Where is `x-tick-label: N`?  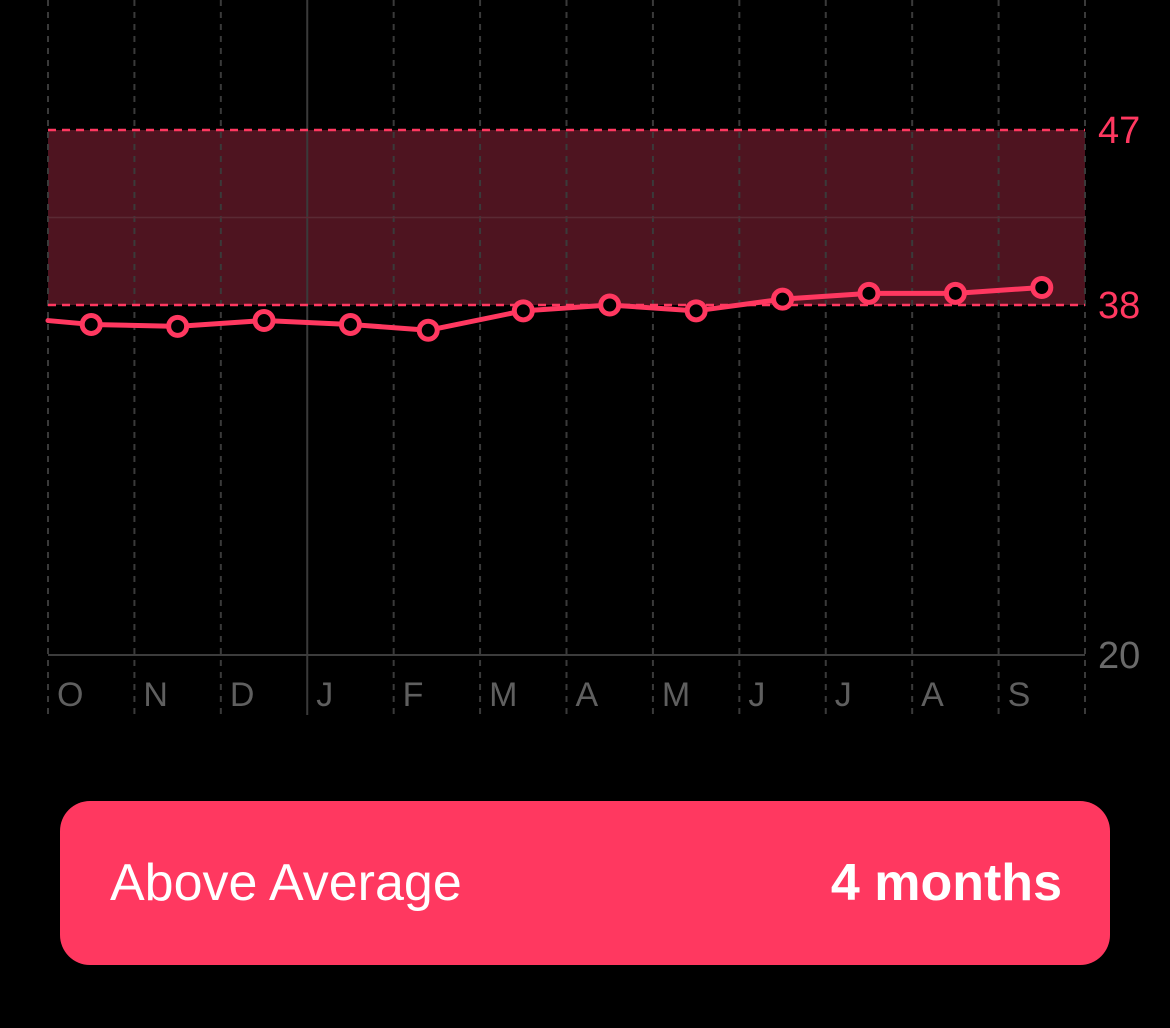 x-tick-label: N is located at coordinates (155, 695).